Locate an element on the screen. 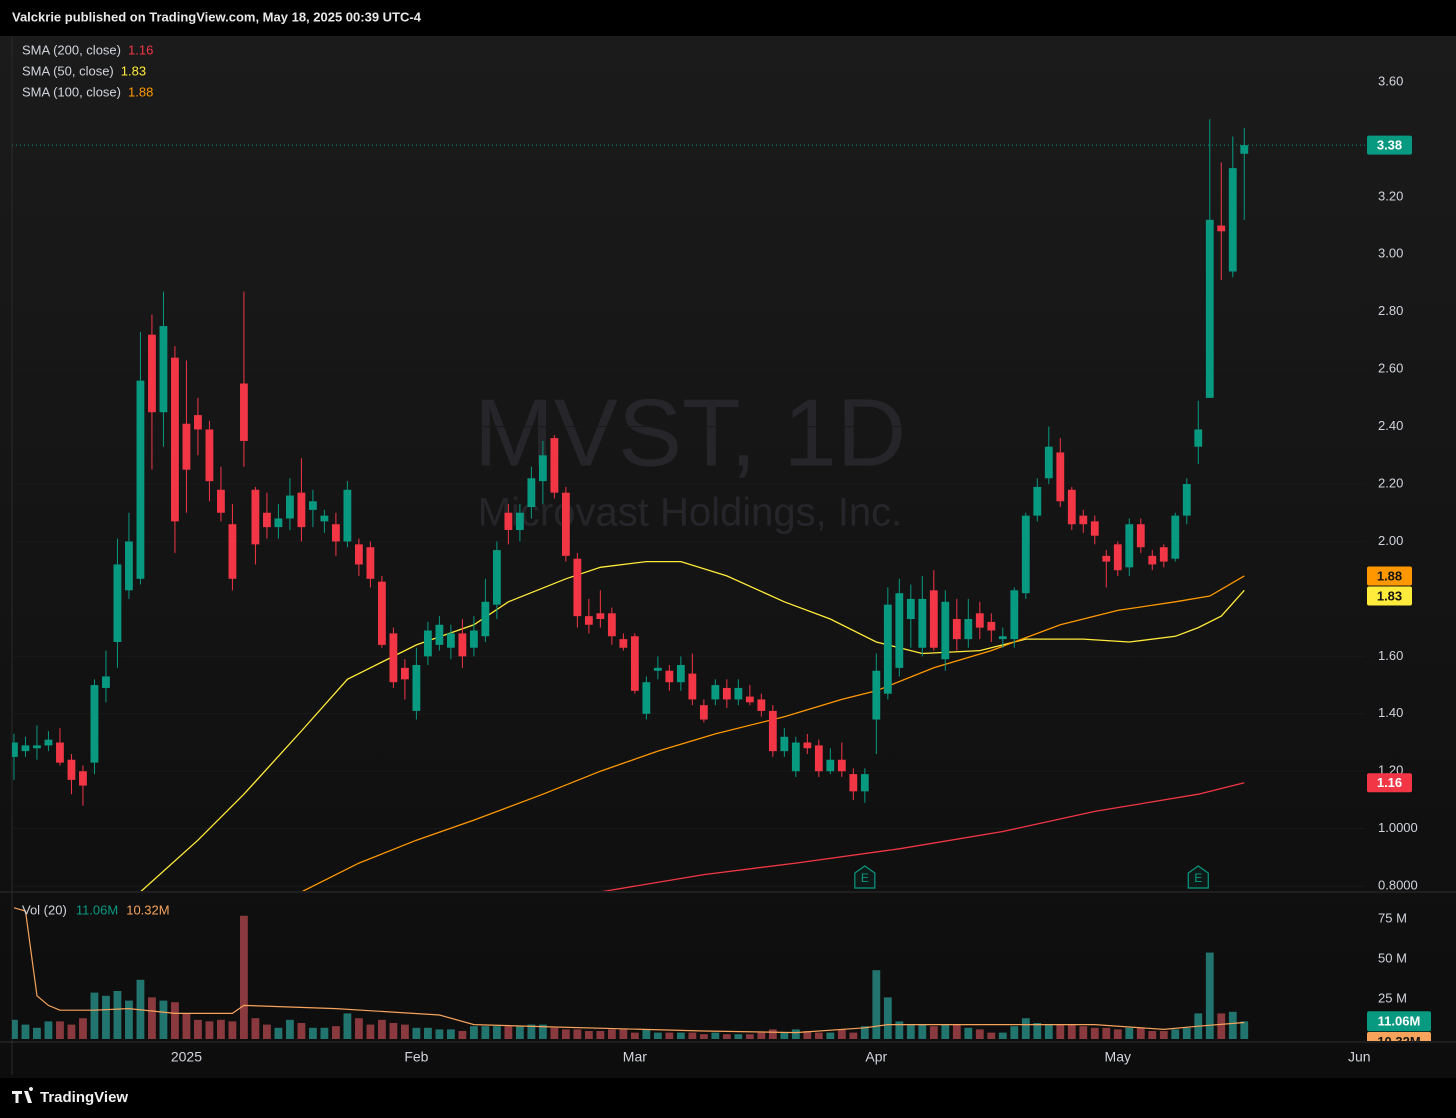 The height and width of the screenshot is (1118, 1456). volume-ma-line is located at coordinates (629, 970).